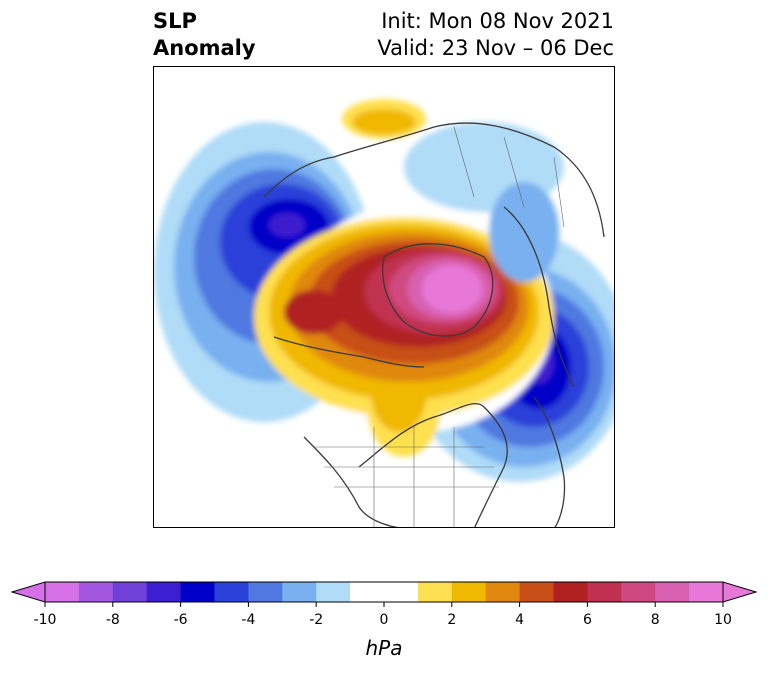 Image resolution: width=768 pixels, height=673 pixels. Describe the element at coordinates (384, 620) in the screenshot. I see `colorbar-tick-label: 0` at that location.